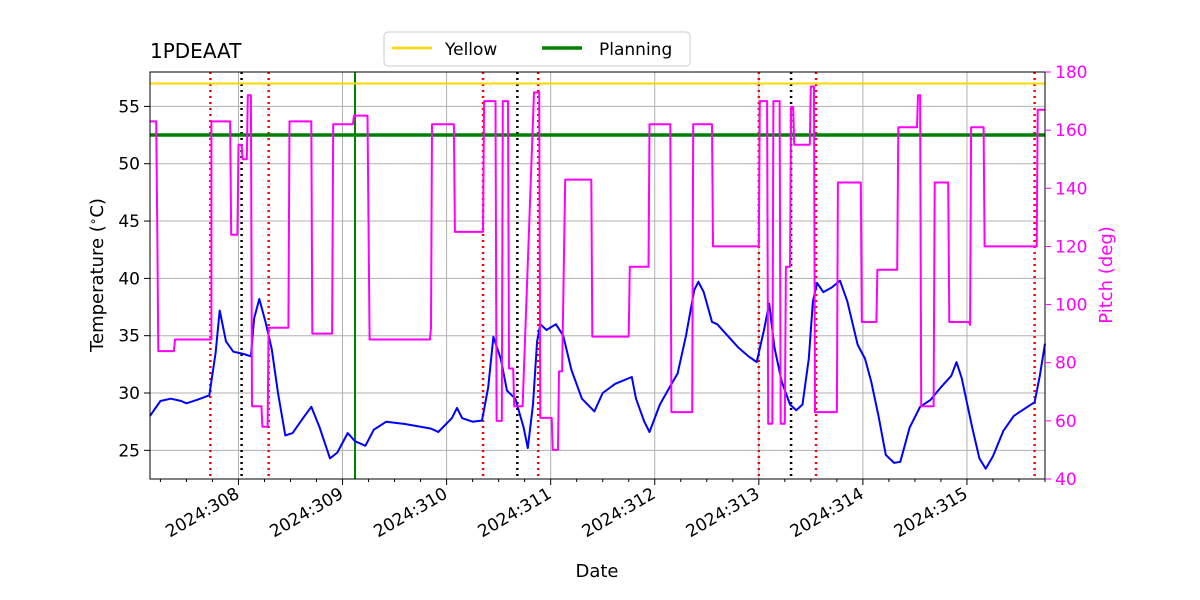  Describe the element at coordinates (1071, 131) in the screenshot. I see `y2-tick-label: 160` at that location.